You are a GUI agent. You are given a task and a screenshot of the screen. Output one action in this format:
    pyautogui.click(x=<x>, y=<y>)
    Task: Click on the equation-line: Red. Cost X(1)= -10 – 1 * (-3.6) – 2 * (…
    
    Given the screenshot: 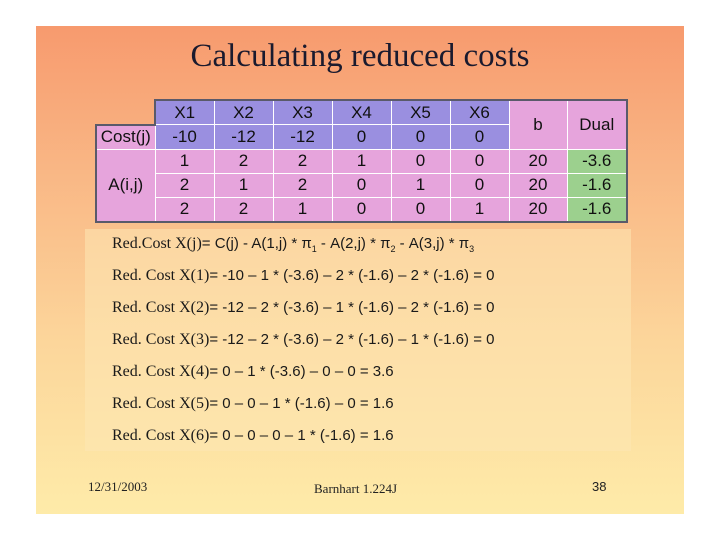 What is the action you would take?
    pyautogui.click(x=303, y=276)
    